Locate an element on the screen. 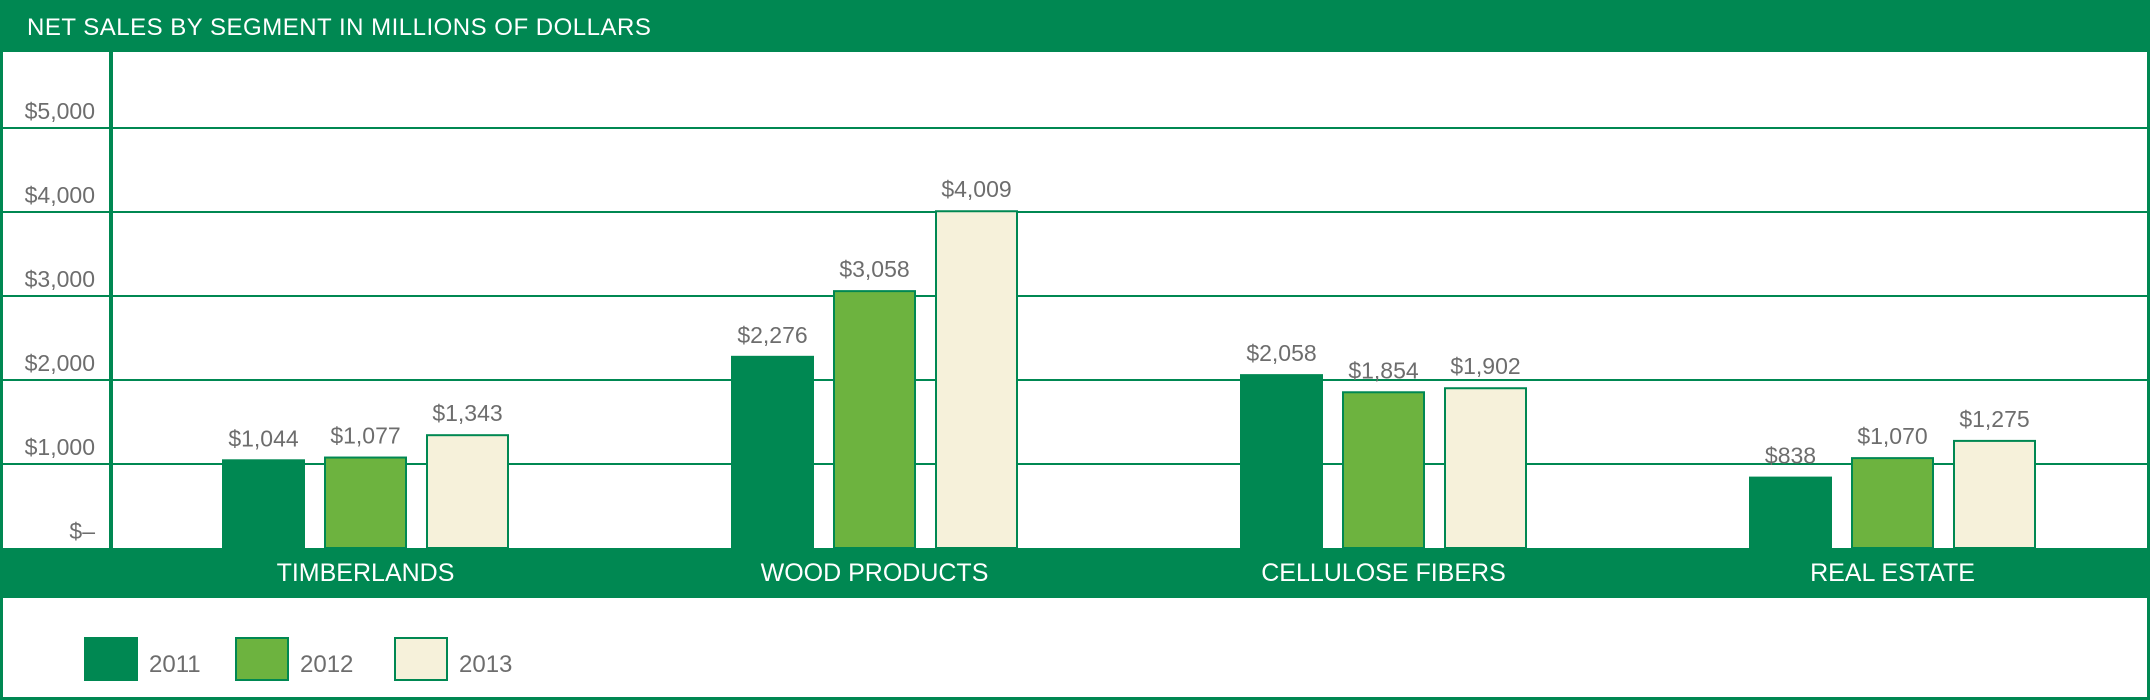 The height and width of the screenshot is (700, 2150). legend-label: 2012 is located at coordinates (326, 664).